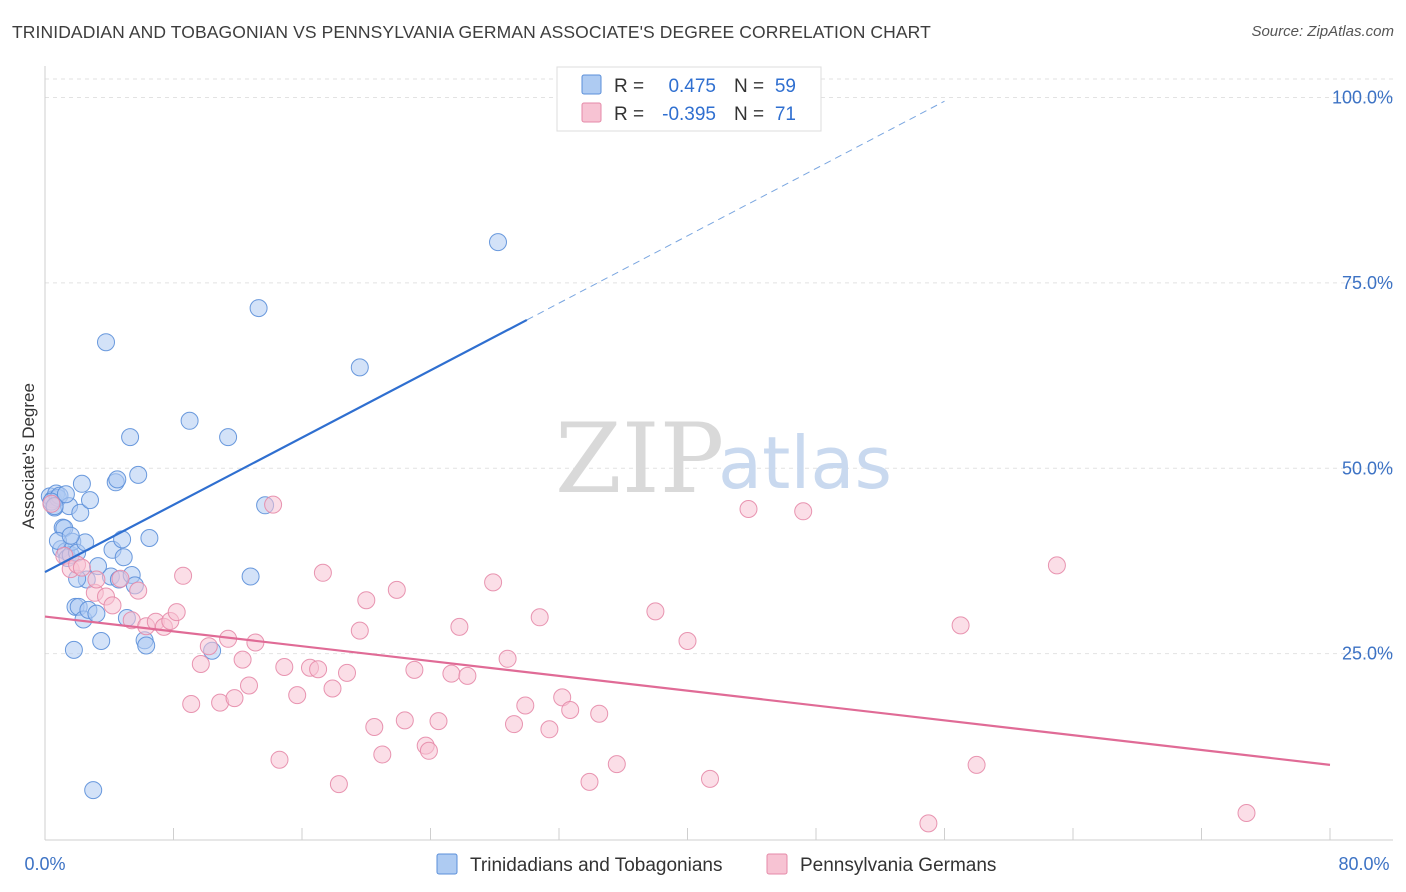  What do you see at coordinates (785, 114) in the screenshot?
I see `legend-n-value-pink: 71` at bounding box center [785, 114].